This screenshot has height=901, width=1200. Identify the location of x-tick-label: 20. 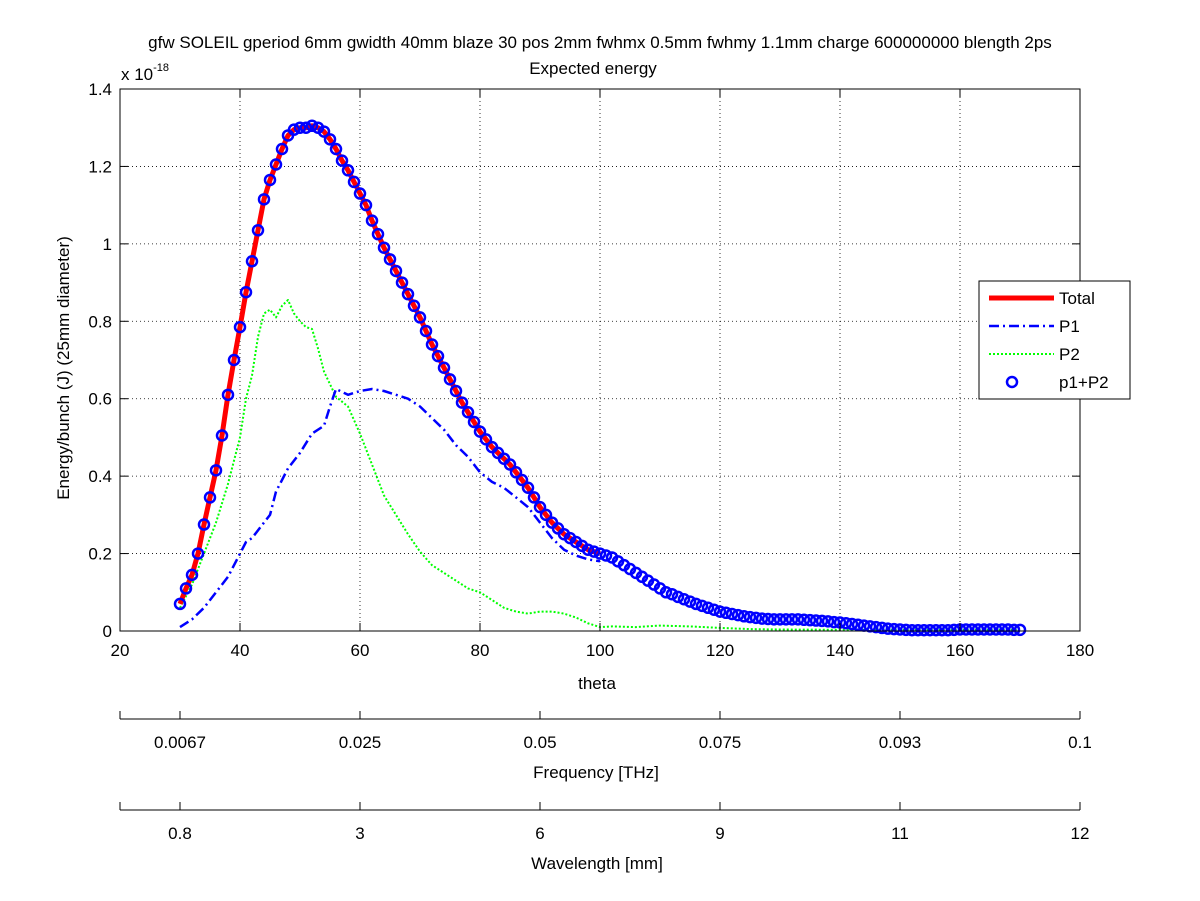
(120, 650).